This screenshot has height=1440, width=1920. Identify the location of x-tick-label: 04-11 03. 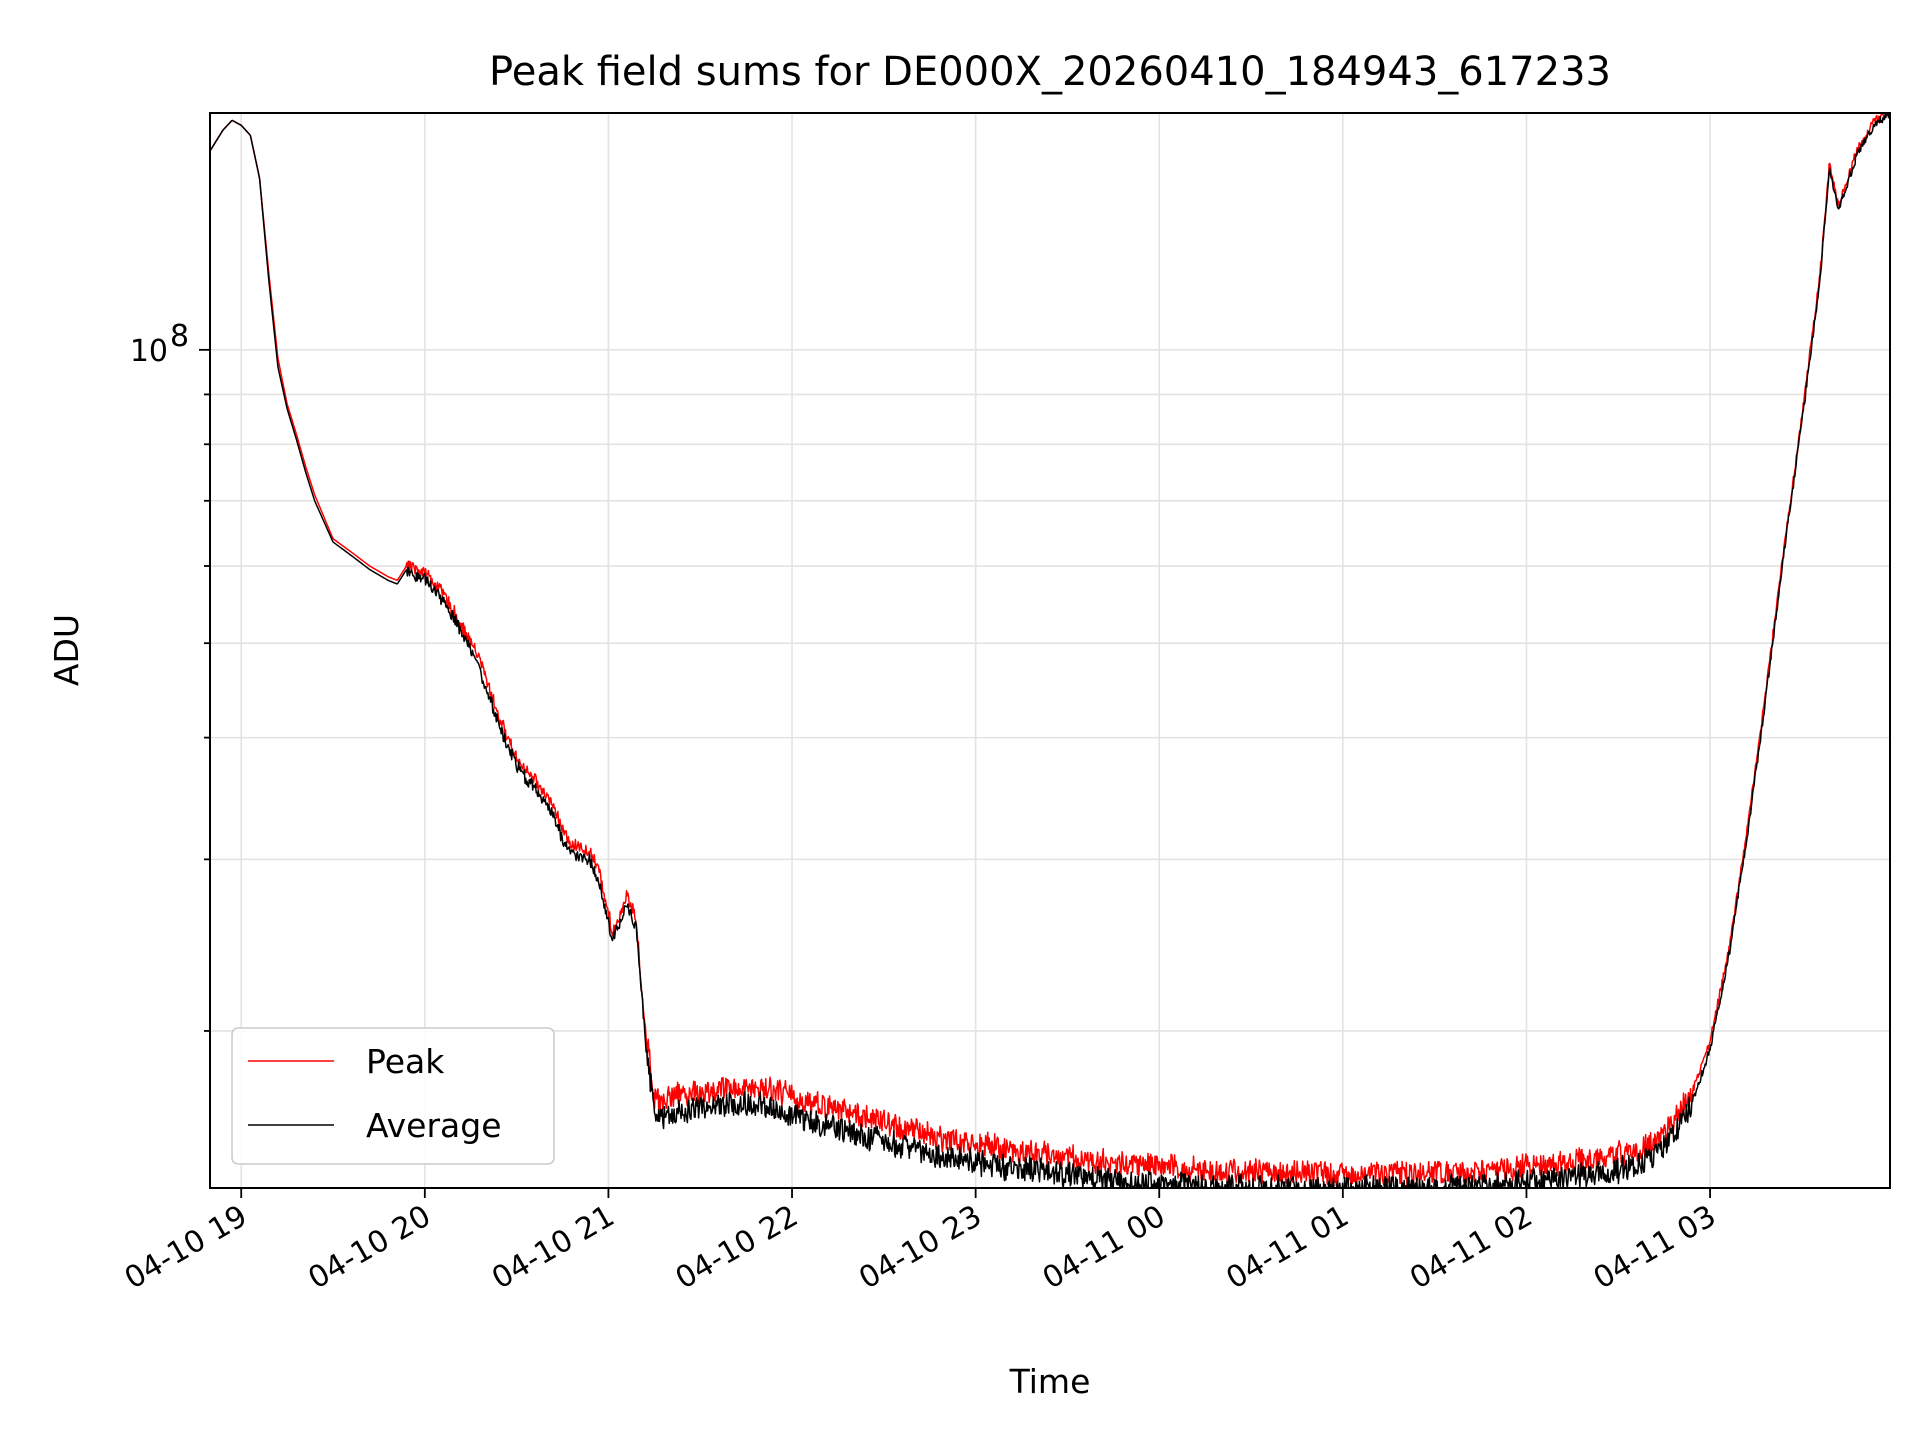
(1655, 1248).